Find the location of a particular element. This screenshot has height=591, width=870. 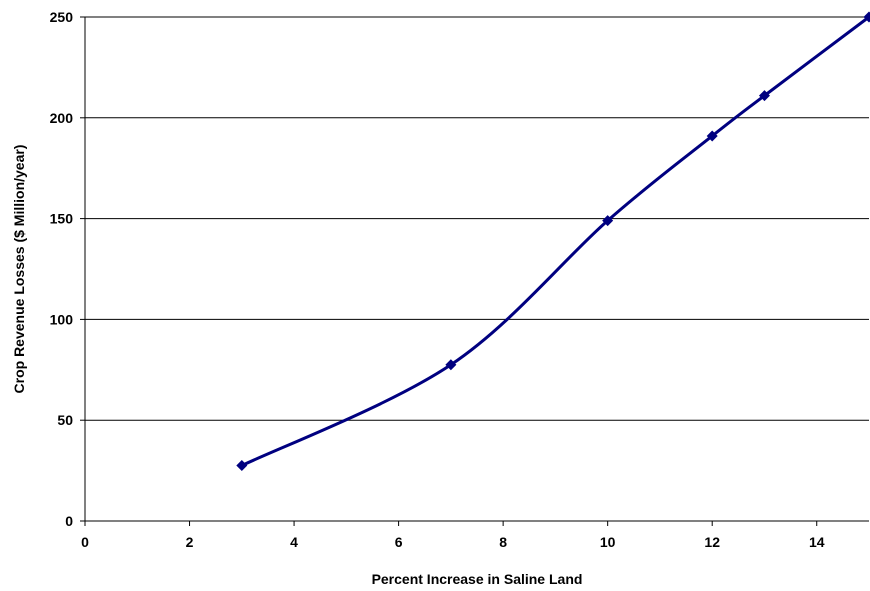

x-tick-label: 12 is located at coordinates (712, 542).